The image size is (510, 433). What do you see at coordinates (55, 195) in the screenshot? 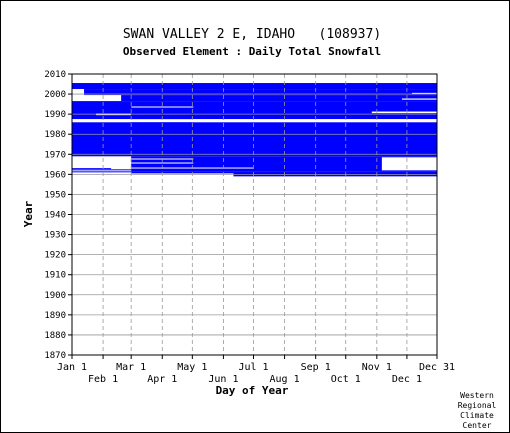
I see `y-tick-label-1950: 1950` at bounding box center [55, 195].